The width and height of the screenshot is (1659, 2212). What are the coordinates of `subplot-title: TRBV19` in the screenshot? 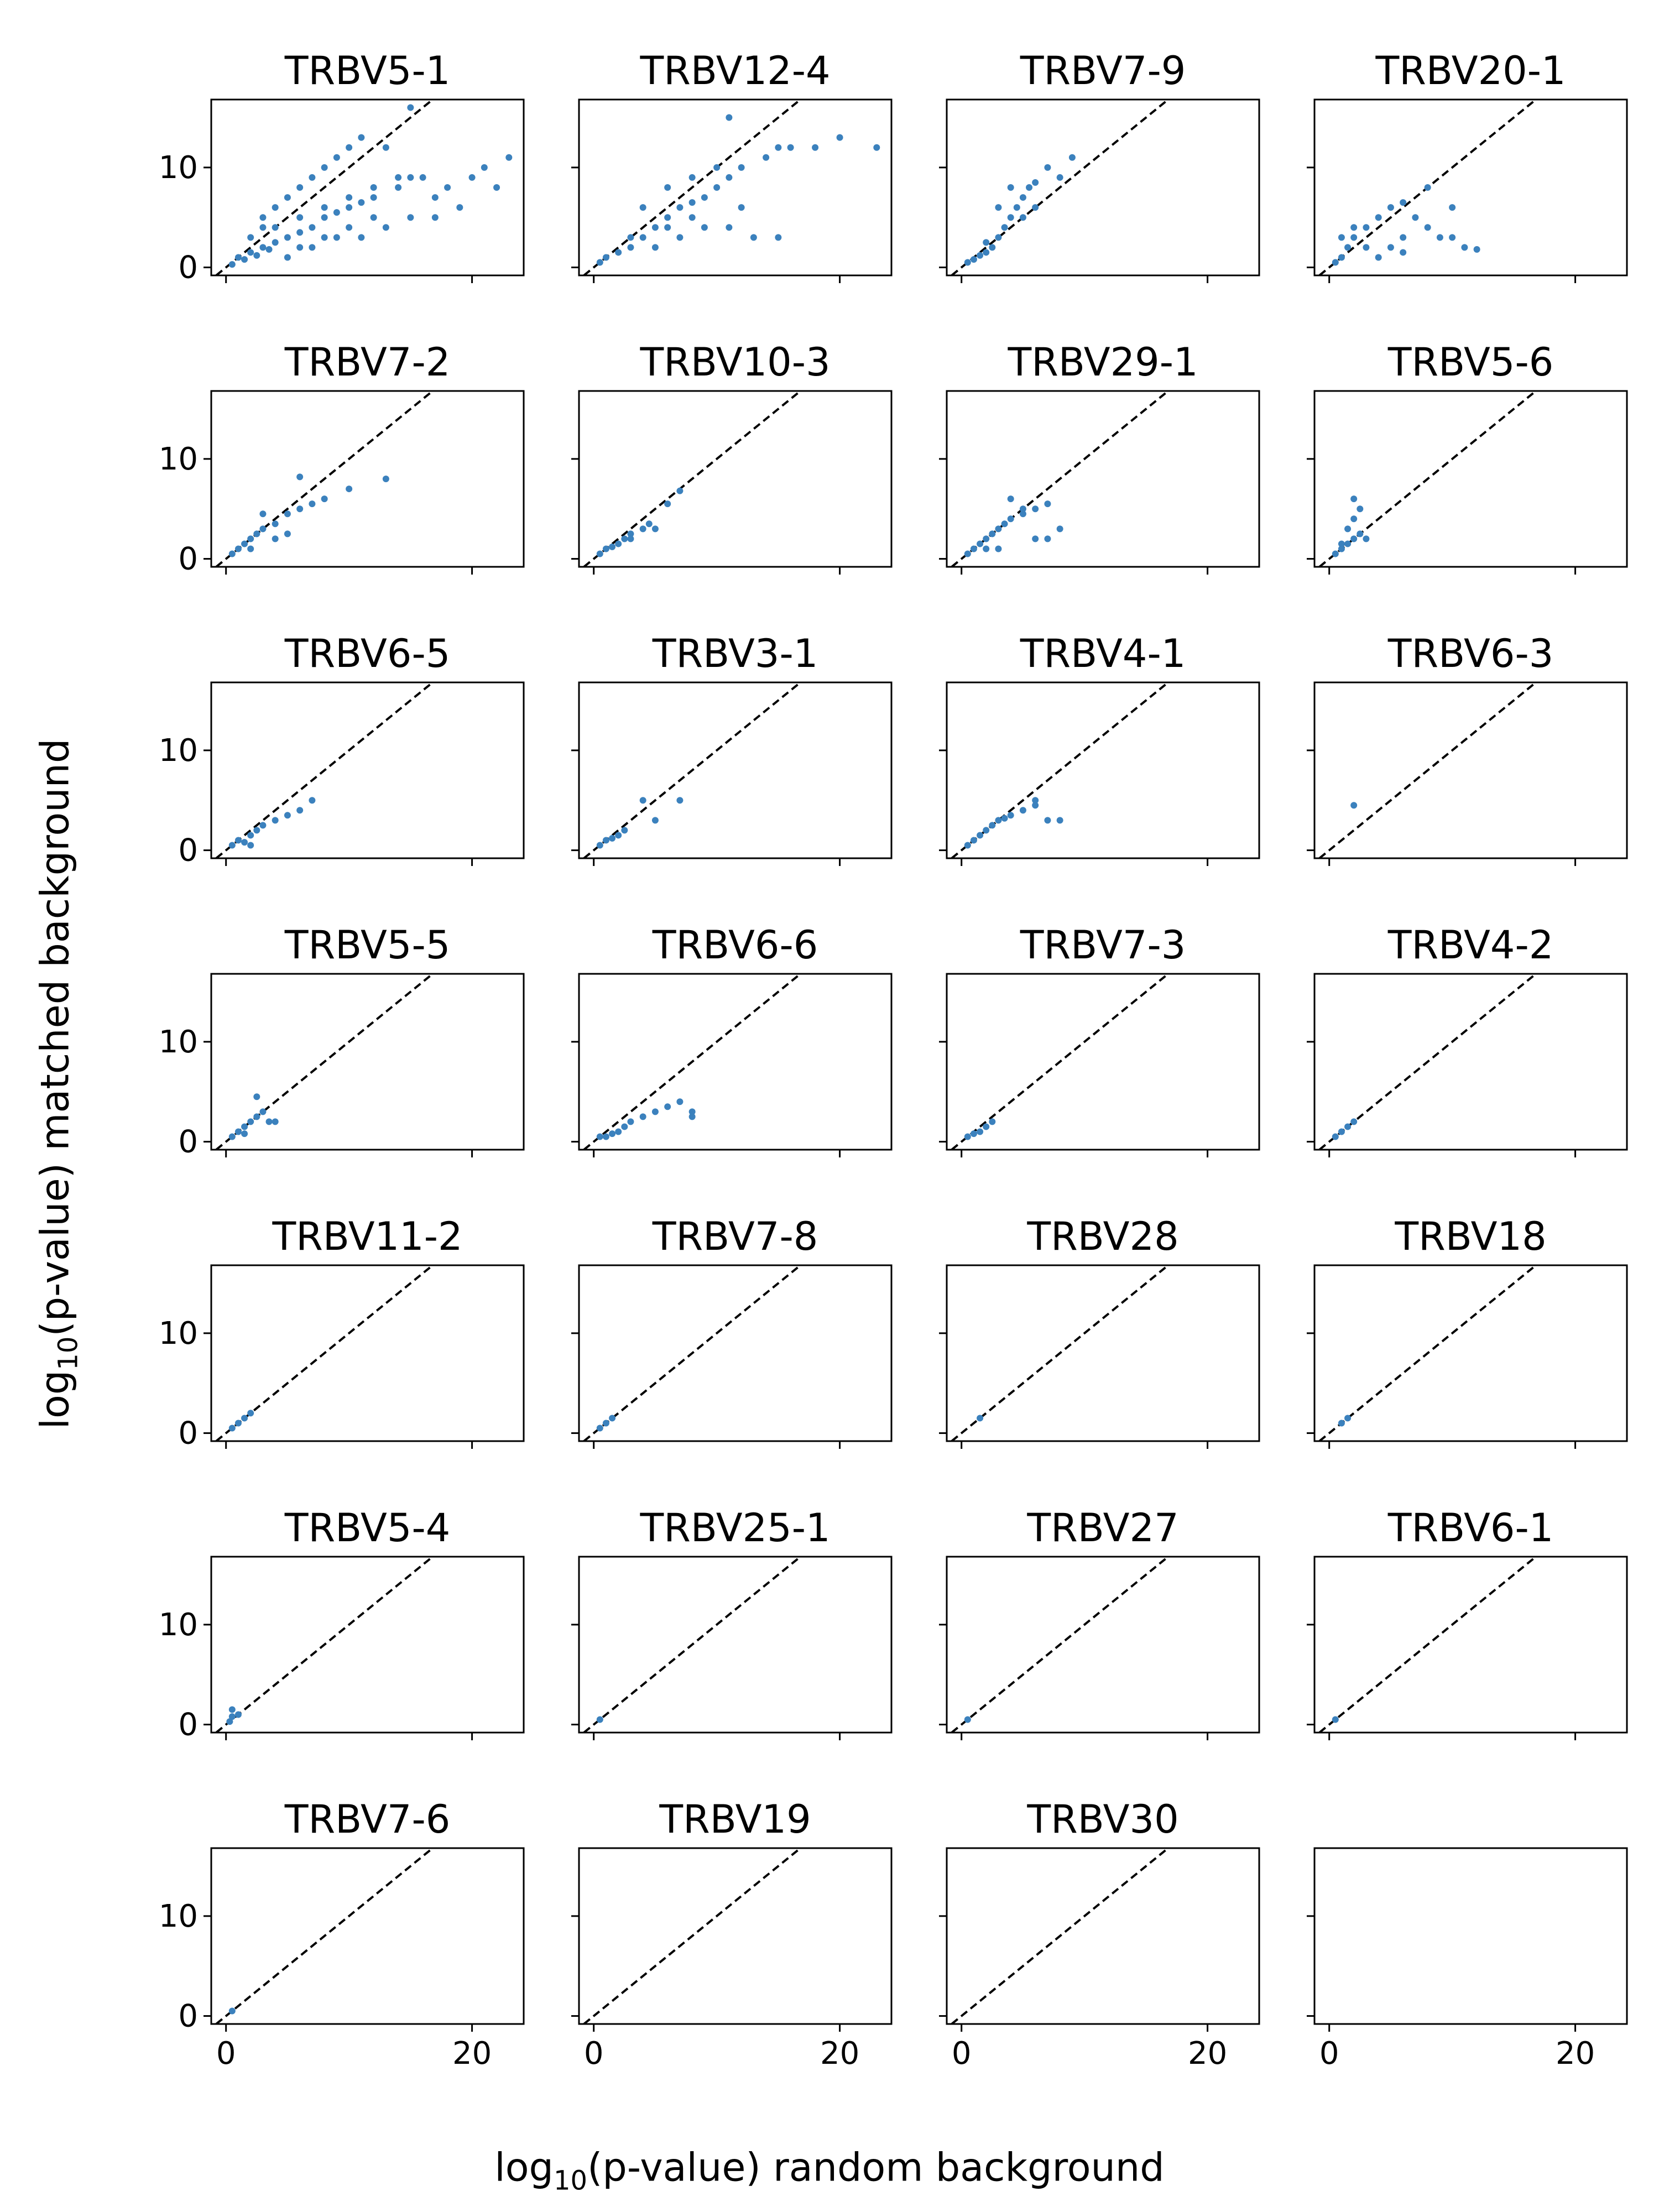 It's located at (735, 1820).